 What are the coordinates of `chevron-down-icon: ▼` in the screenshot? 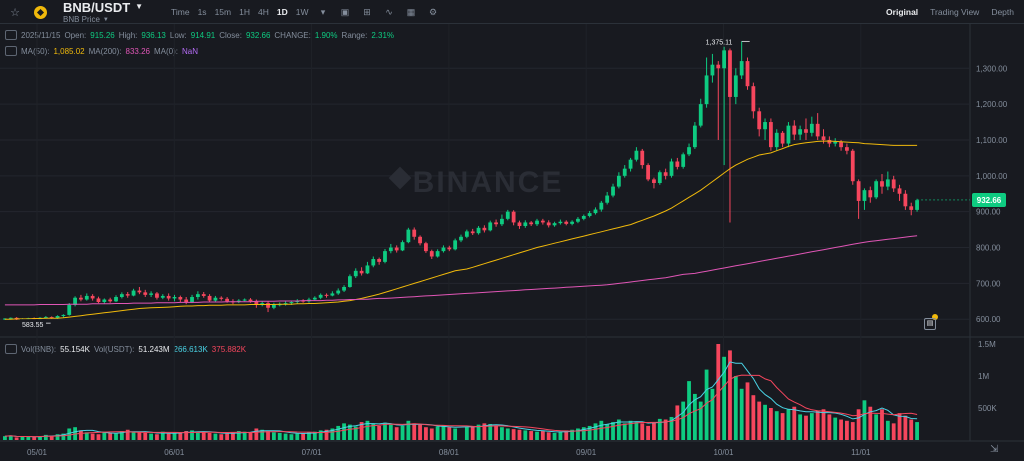 It's located at (105, 19).